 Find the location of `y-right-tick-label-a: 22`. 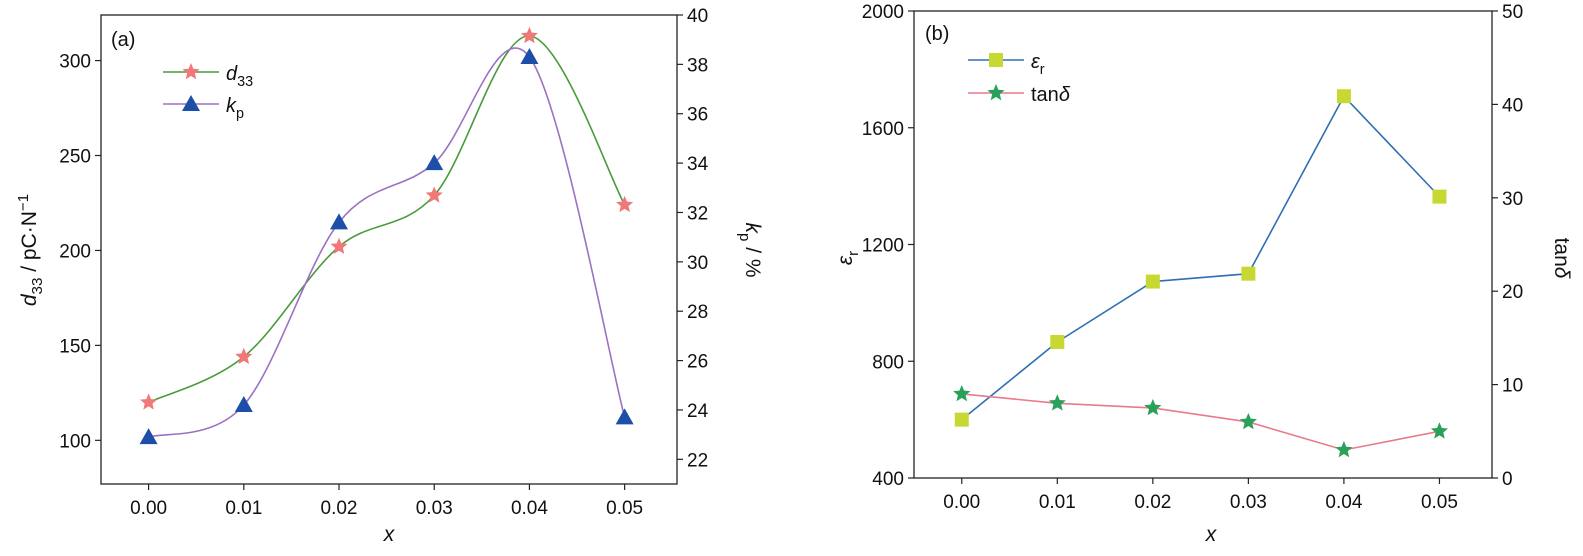

y-right-tick-label-a: 22 is located at coordinates (697, 460).